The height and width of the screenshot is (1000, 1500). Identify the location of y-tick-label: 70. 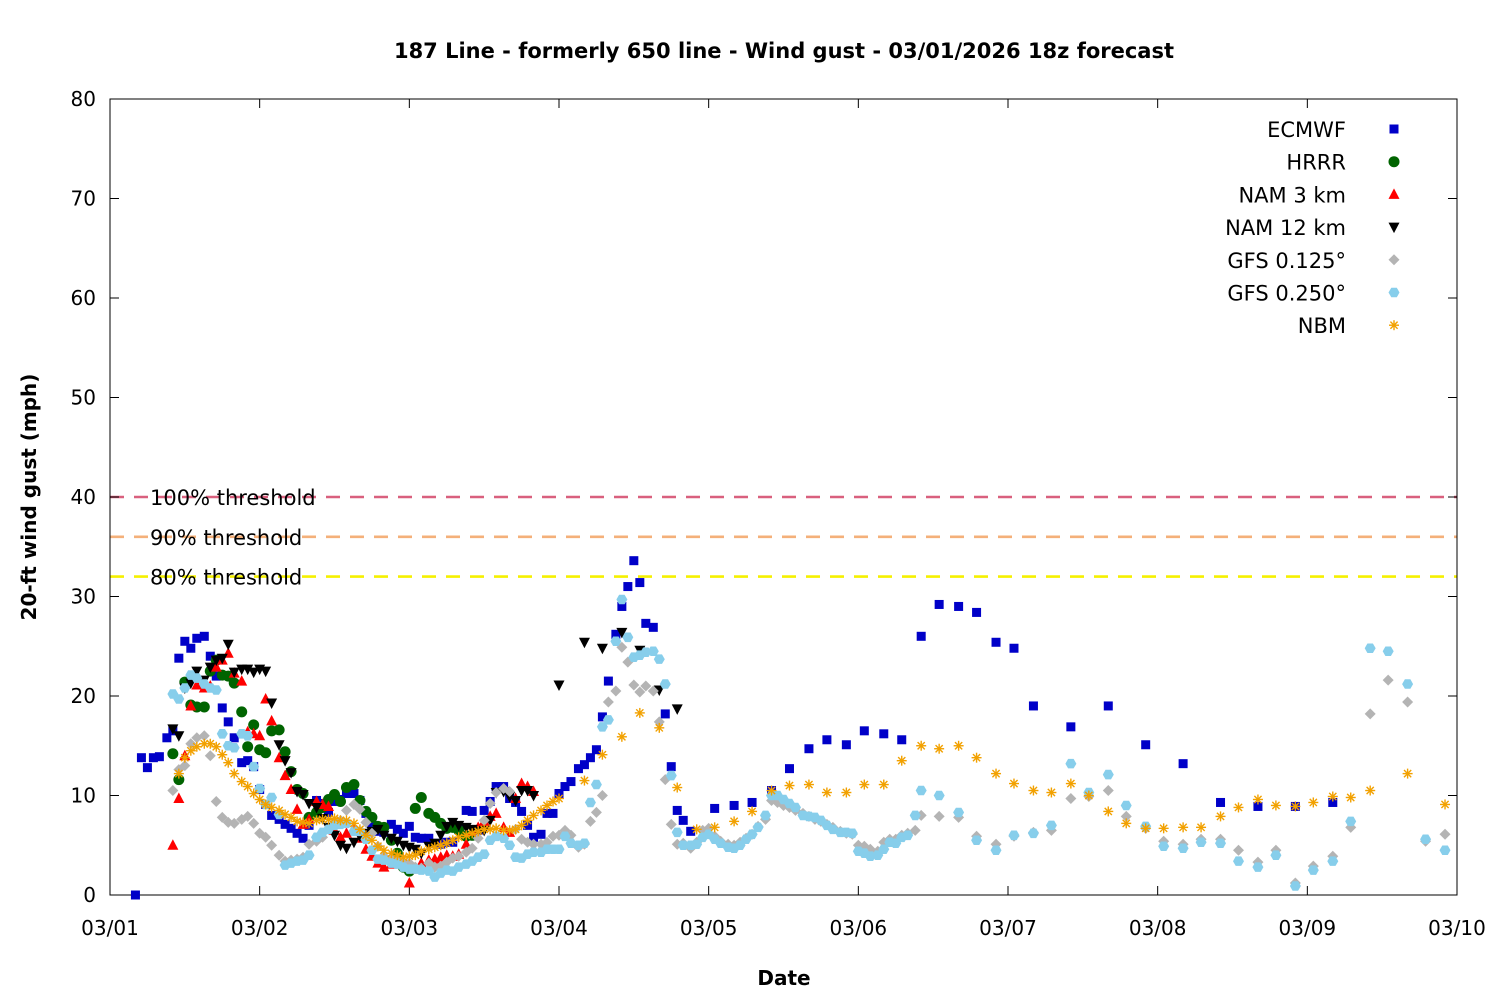
(83, 199).